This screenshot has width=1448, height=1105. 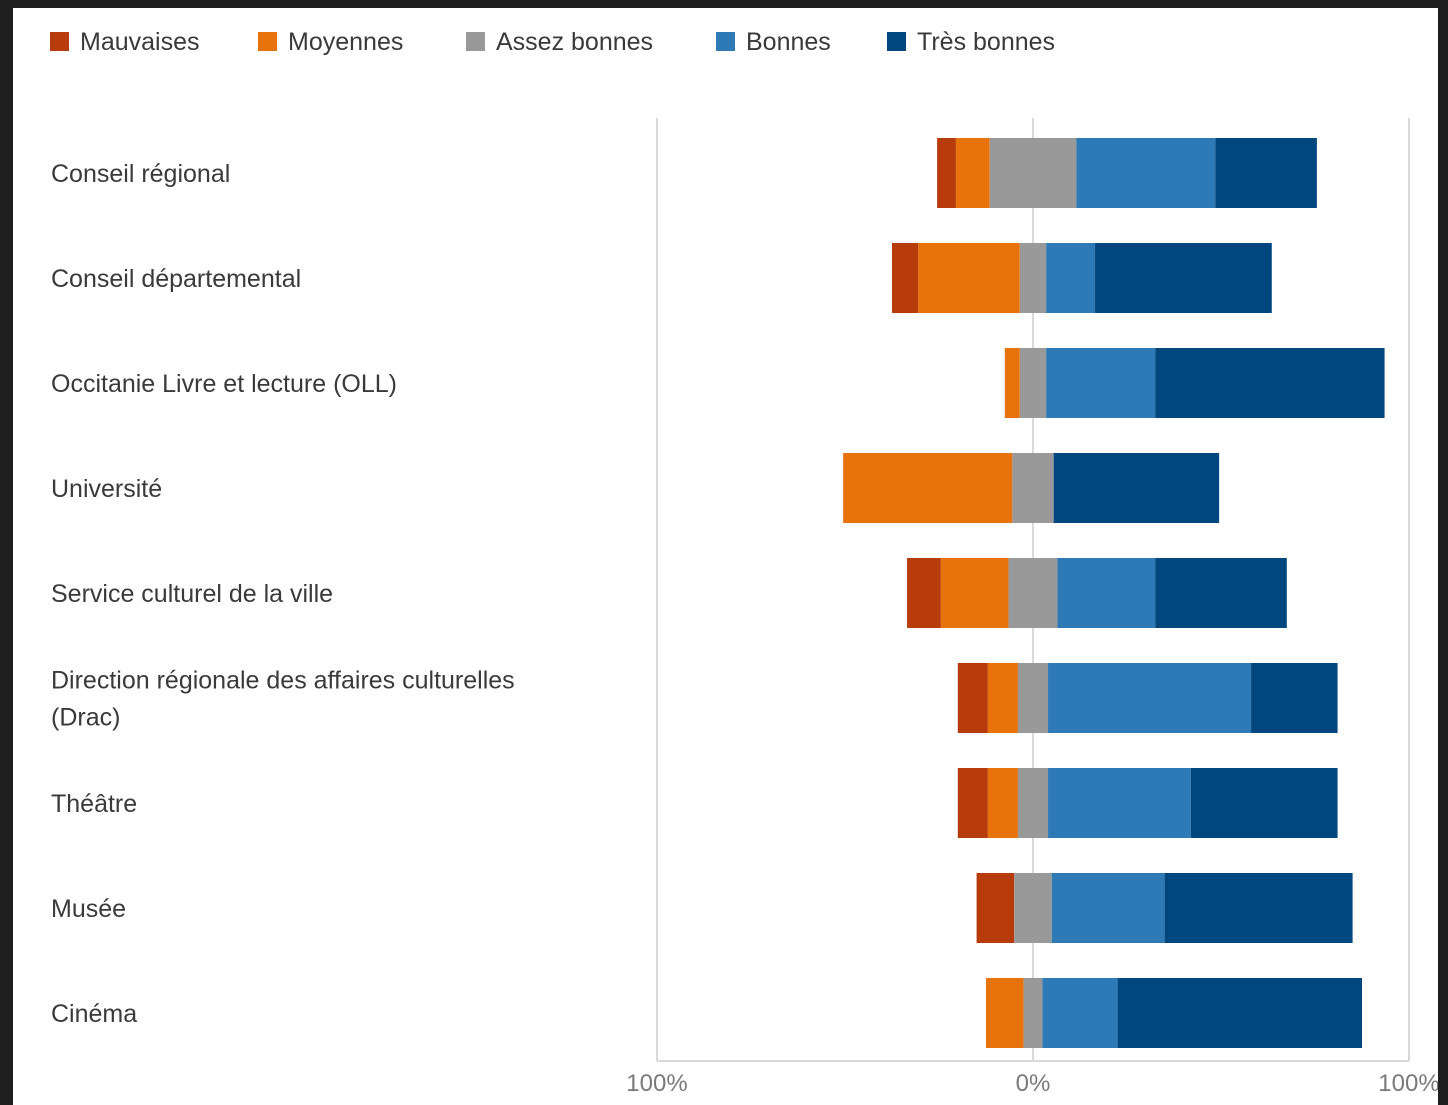 I want to click on bar-row-theatre, so click(x=1147, y=803).